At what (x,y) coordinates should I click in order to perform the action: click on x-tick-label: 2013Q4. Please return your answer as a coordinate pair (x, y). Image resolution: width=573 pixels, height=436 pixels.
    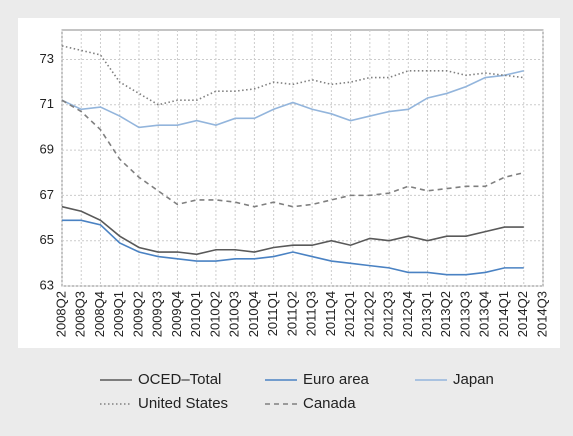
    Looking at the image, I should click on (484, 314).